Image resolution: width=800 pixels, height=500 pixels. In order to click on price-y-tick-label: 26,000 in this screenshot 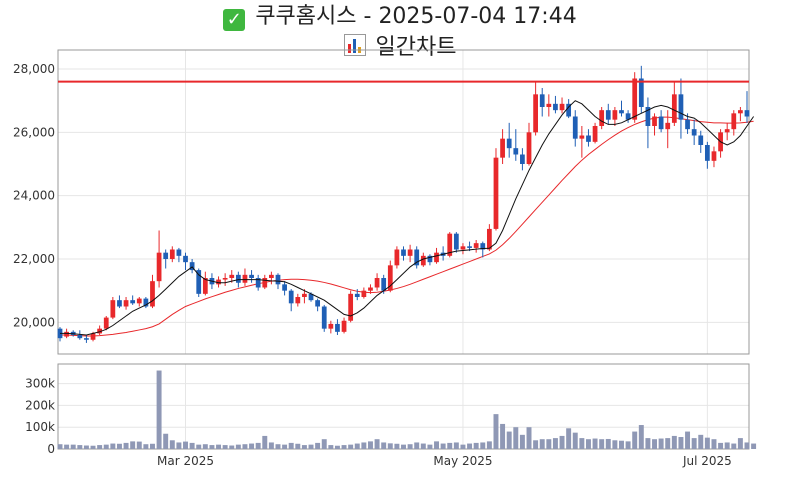, I will do `click(34, 132)`.